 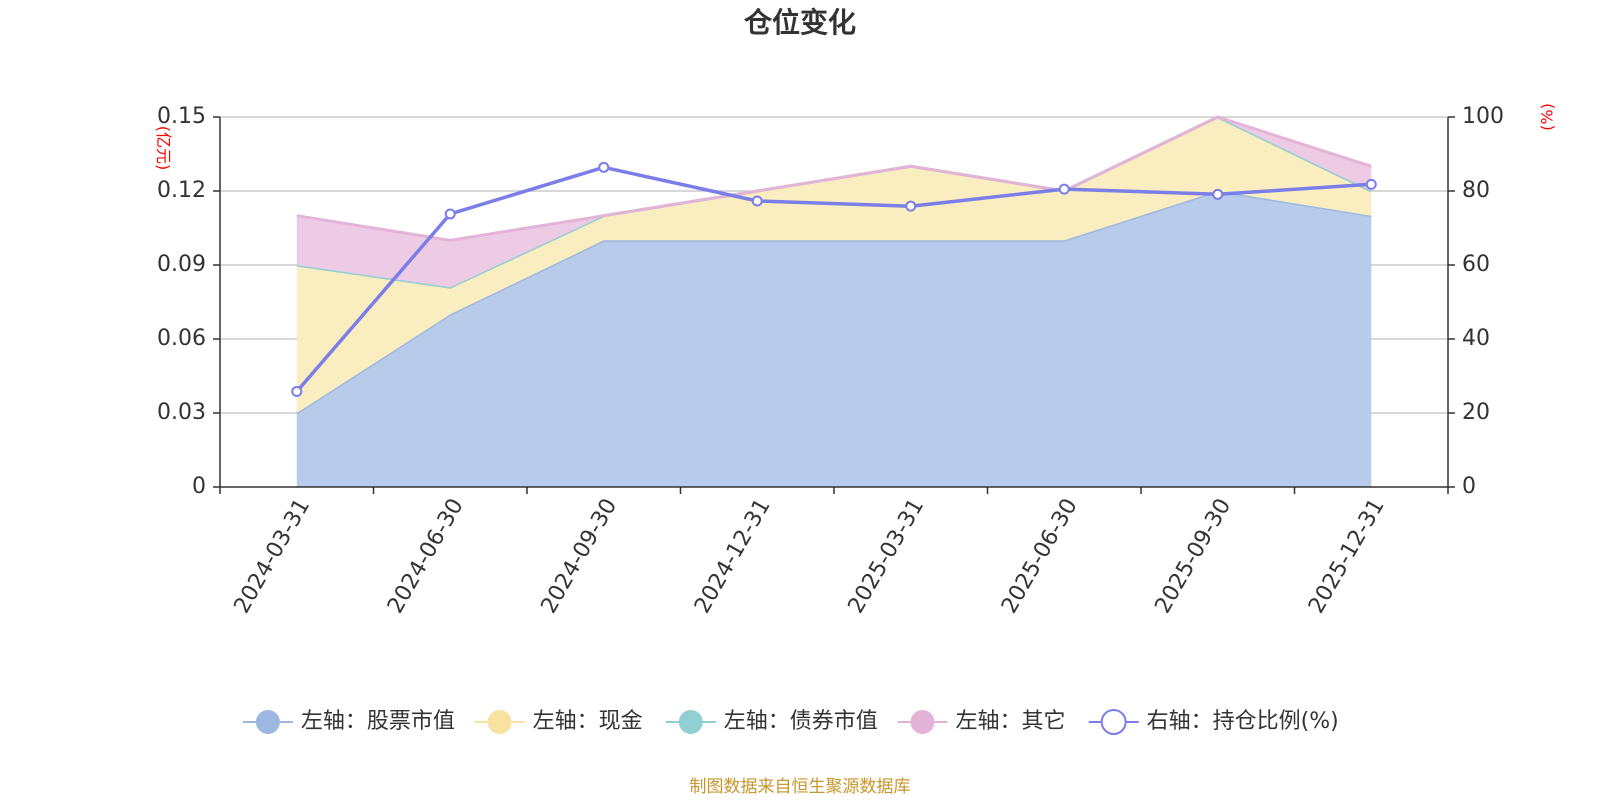 What do you see at coordinates (426, 556) in the screenshot?
I see `x-tick-label: 2024-06-30` at bounding box center [426, 556].